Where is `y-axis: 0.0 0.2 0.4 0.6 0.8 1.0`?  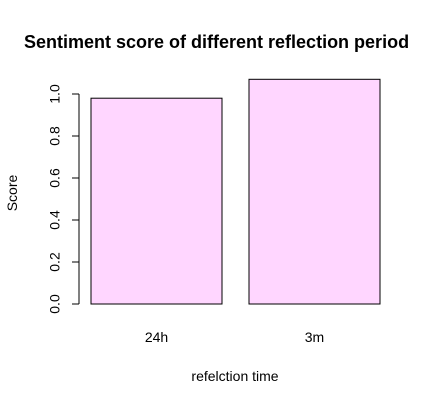 y-axis: 0.0 0.2 0.4 0.6 0.8 1.0 is located at coordinates (63, 199).